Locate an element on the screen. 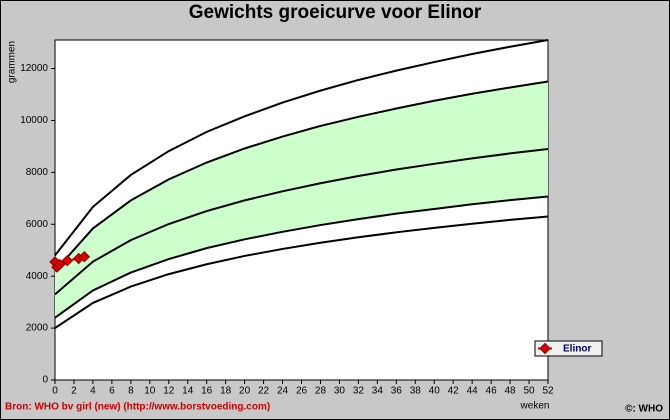  x-tick-label: 6 is located at coordinates (112, 391).